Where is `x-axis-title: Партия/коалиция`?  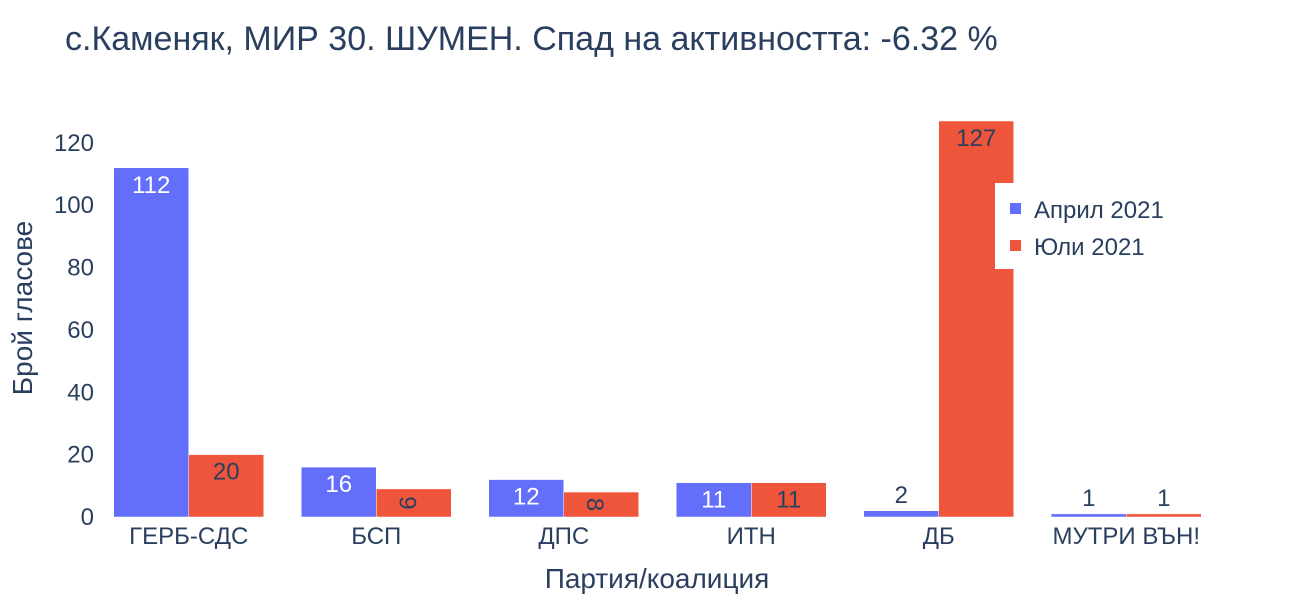
x-axis-title: Партия/коалиция is located at coordinates (657, 578).